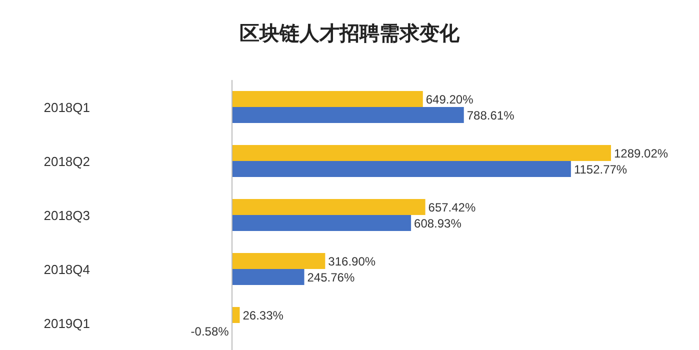 Image resolution: width=699 pixels, height=350 pixels. What do you see at coordinates (601, 169) in the screenshot?
I see `data-label: 1152.77%` at bounding box center [601, 169].